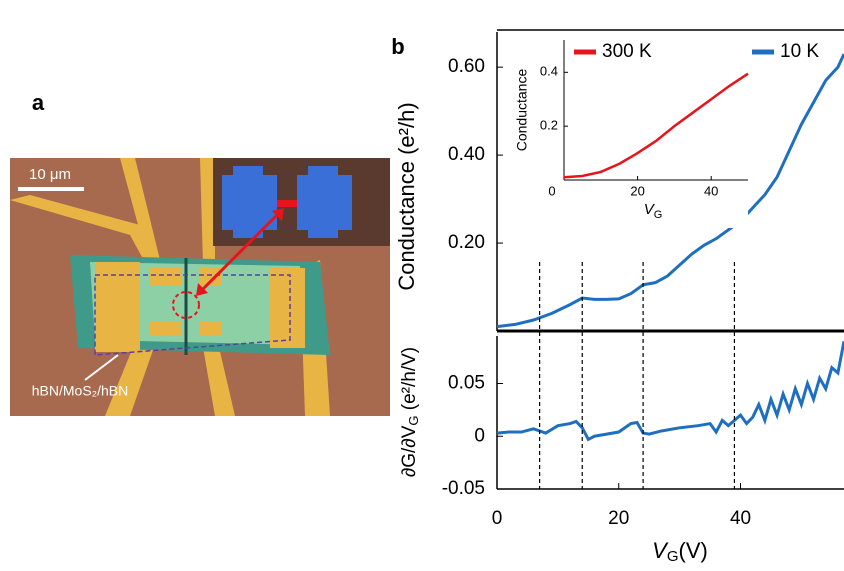 The width and height of the screenshot is (844, 571). I want to click on mos2-flake, so click(197, 303).